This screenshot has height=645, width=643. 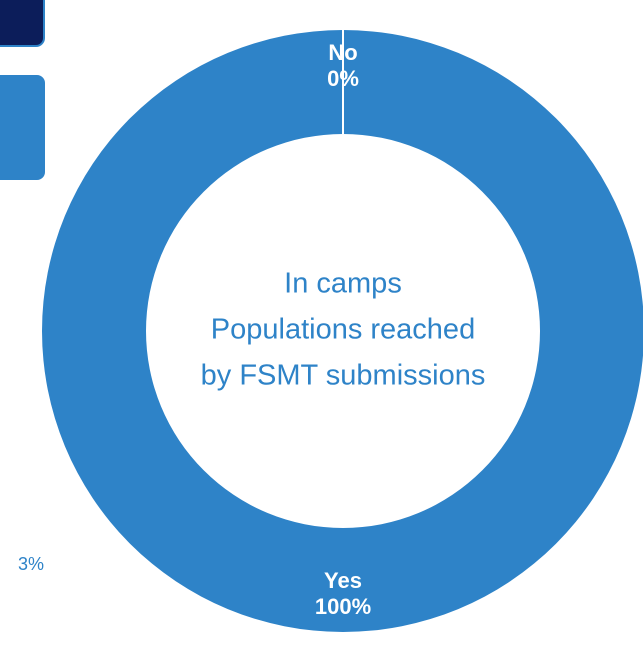 I want to click on side-label: 3%, so click(x=31, y=564).